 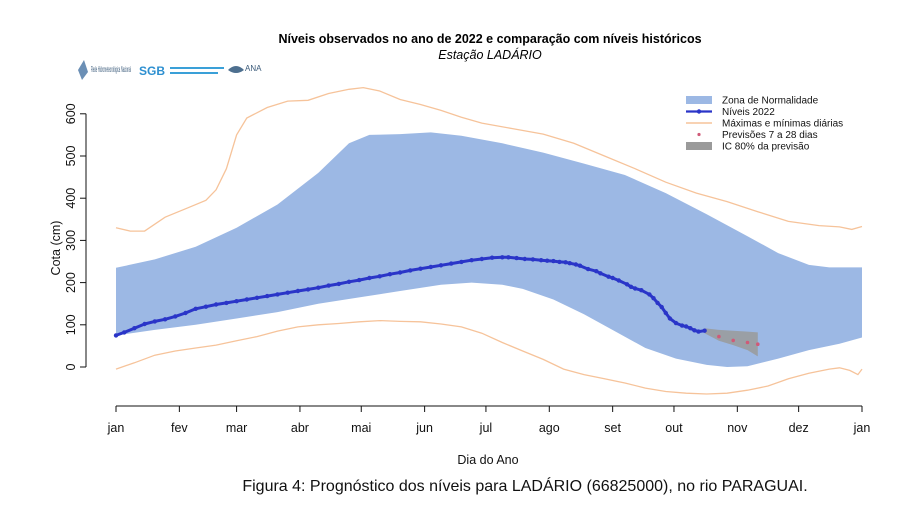 What do you see at coordinates (152, 71) in the screenshot?
I see `sgb-logo-text: SGB` at bounding box center [152, 71].